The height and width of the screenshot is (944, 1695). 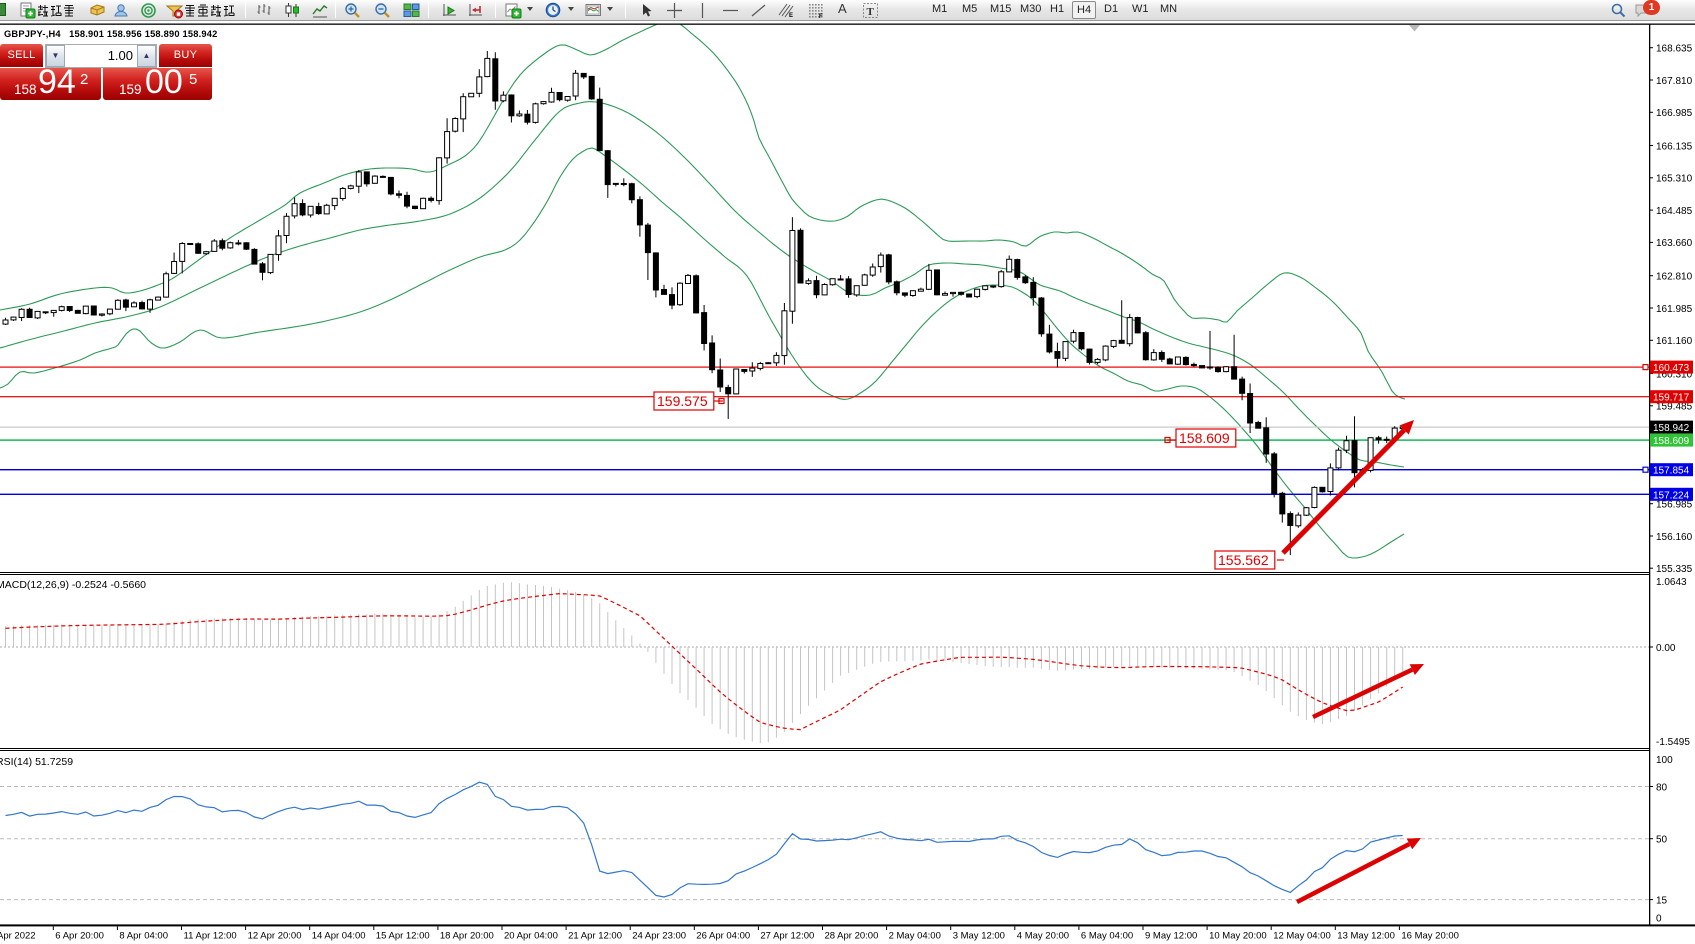 What do you see at coordinates (1302, 936) in the screenshot?
I see `svg-text: 12 May 04:00` at bounding box center [1302, 936].